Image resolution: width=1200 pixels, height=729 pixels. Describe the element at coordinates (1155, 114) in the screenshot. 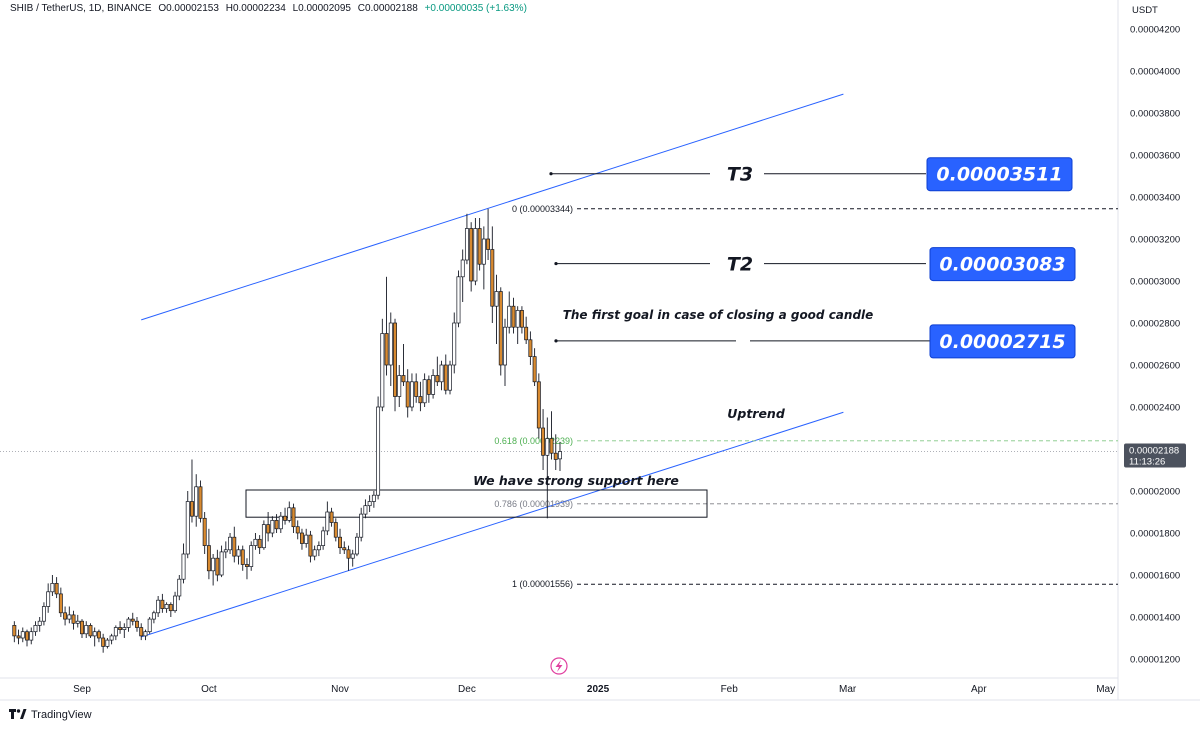

I see `y-tick-label: 0.00003800` at that location.